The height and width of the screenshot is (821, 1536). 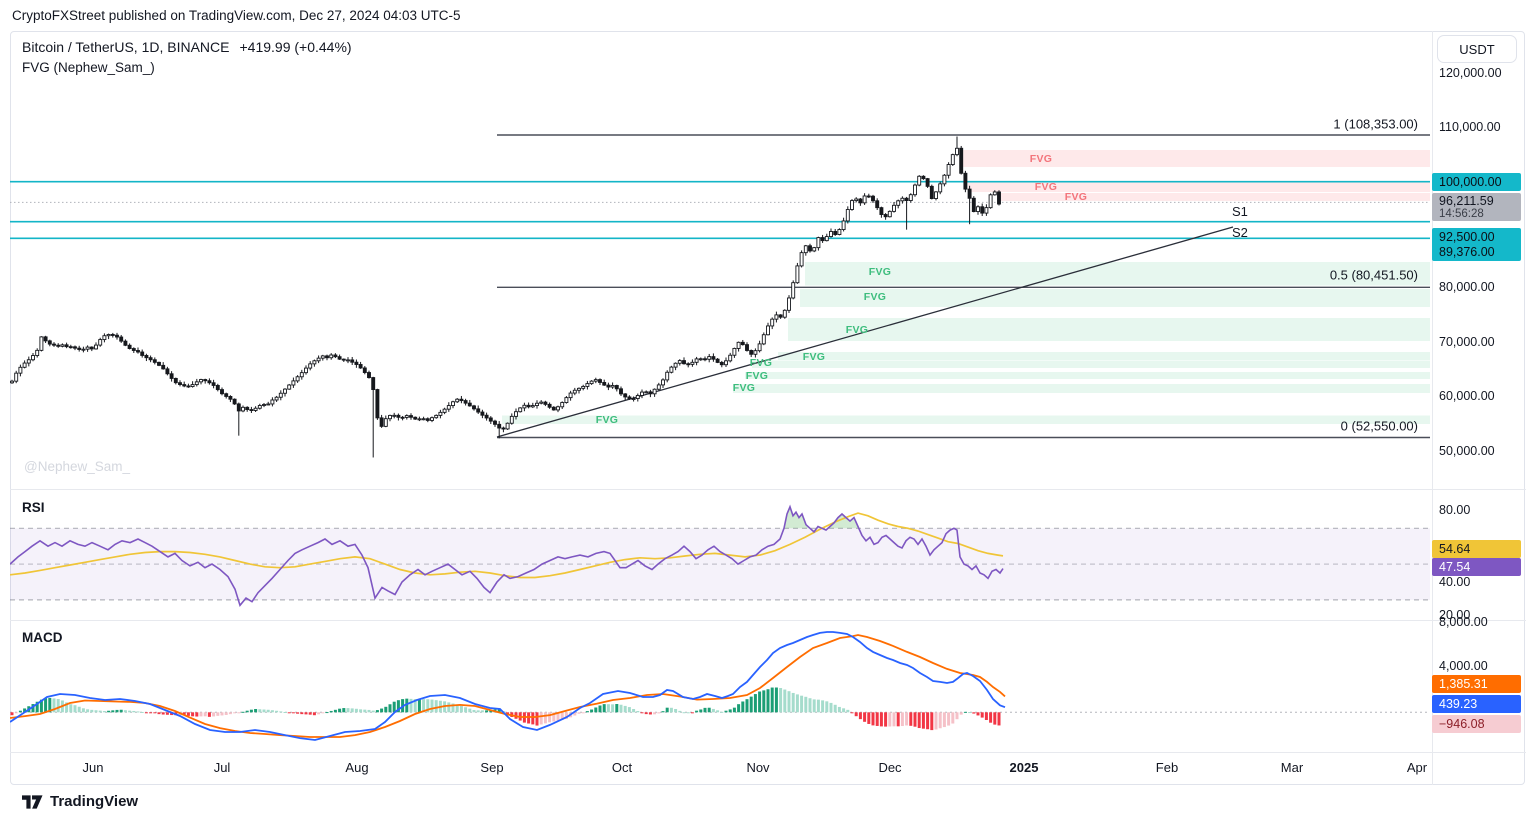 What do you see at coordinates (42, 637) in the screenshot?
I see `macd-panel-title: MACD` at bounding box center [42, 637].